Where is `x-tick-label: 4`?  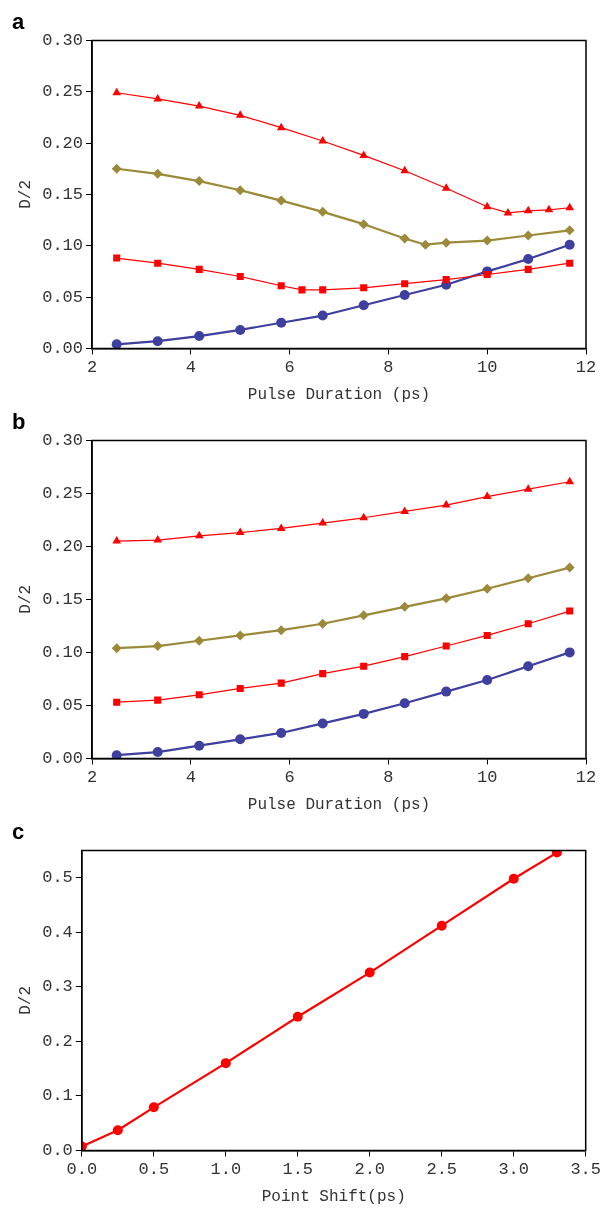 x-tick-label: 4 is located at coordinates (190, 368).